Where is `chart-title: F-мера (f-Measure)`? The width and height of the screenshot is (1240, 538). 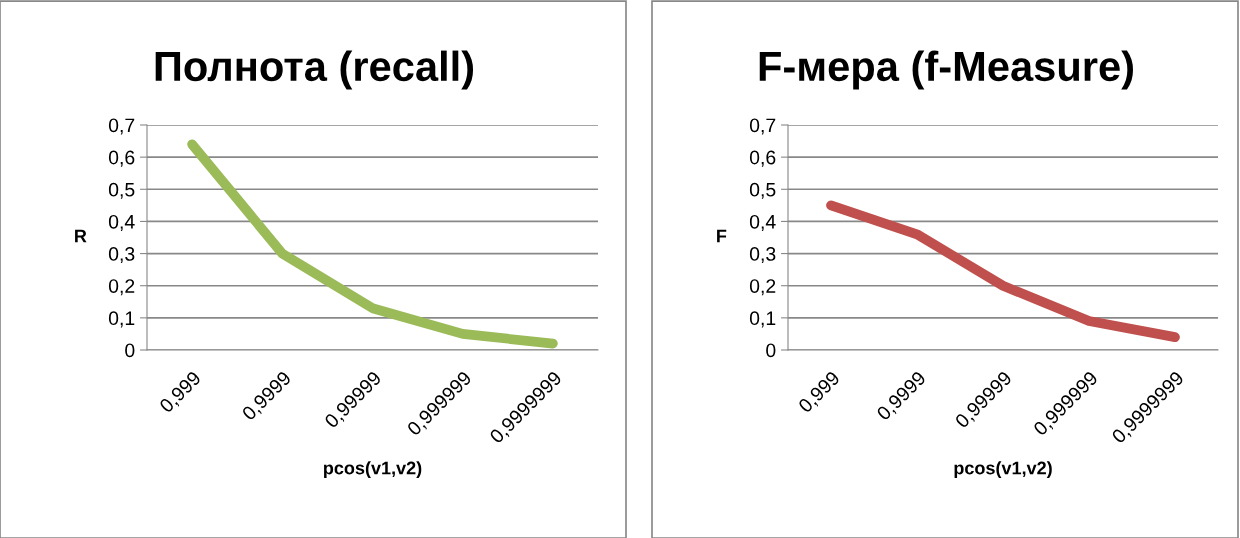
chart-title: F-мера (f-Measure) is located at coordinates (946, 70).